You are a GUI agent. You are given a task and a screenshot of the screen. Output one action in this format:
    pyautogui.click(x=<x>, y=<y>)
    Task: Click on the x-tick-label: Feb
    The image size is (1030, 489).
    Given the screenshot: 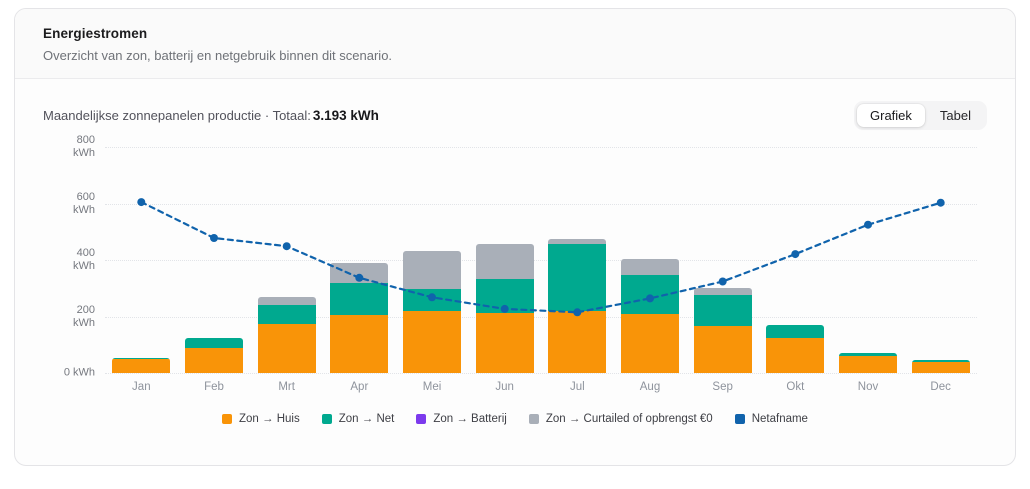 What is the action you would take?
    pyautogui.click(x=214, y=387)
    